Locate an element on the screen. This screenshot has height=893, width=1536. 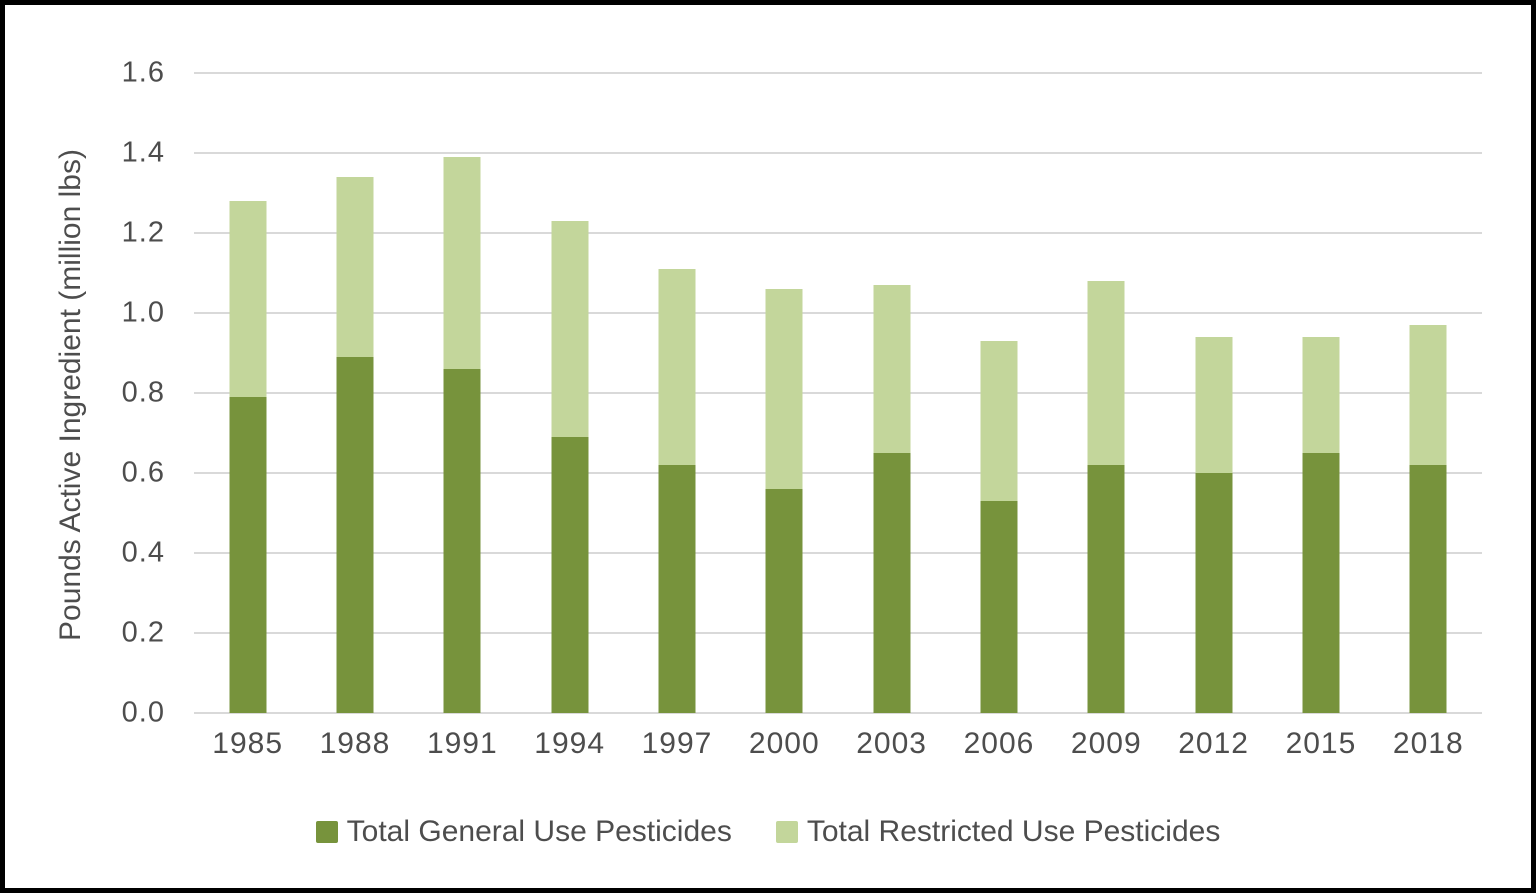
y-tick-label: 1.4 is located at coordinates (143, 152).